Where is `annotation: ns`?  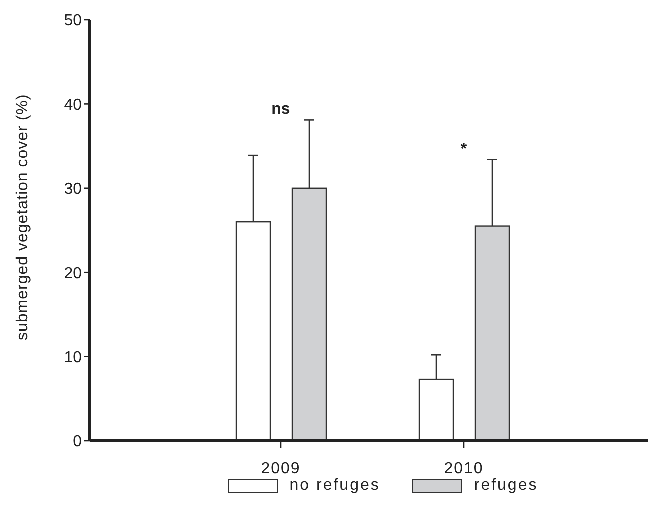 annotation: ns is located at coordinates (281, 109).